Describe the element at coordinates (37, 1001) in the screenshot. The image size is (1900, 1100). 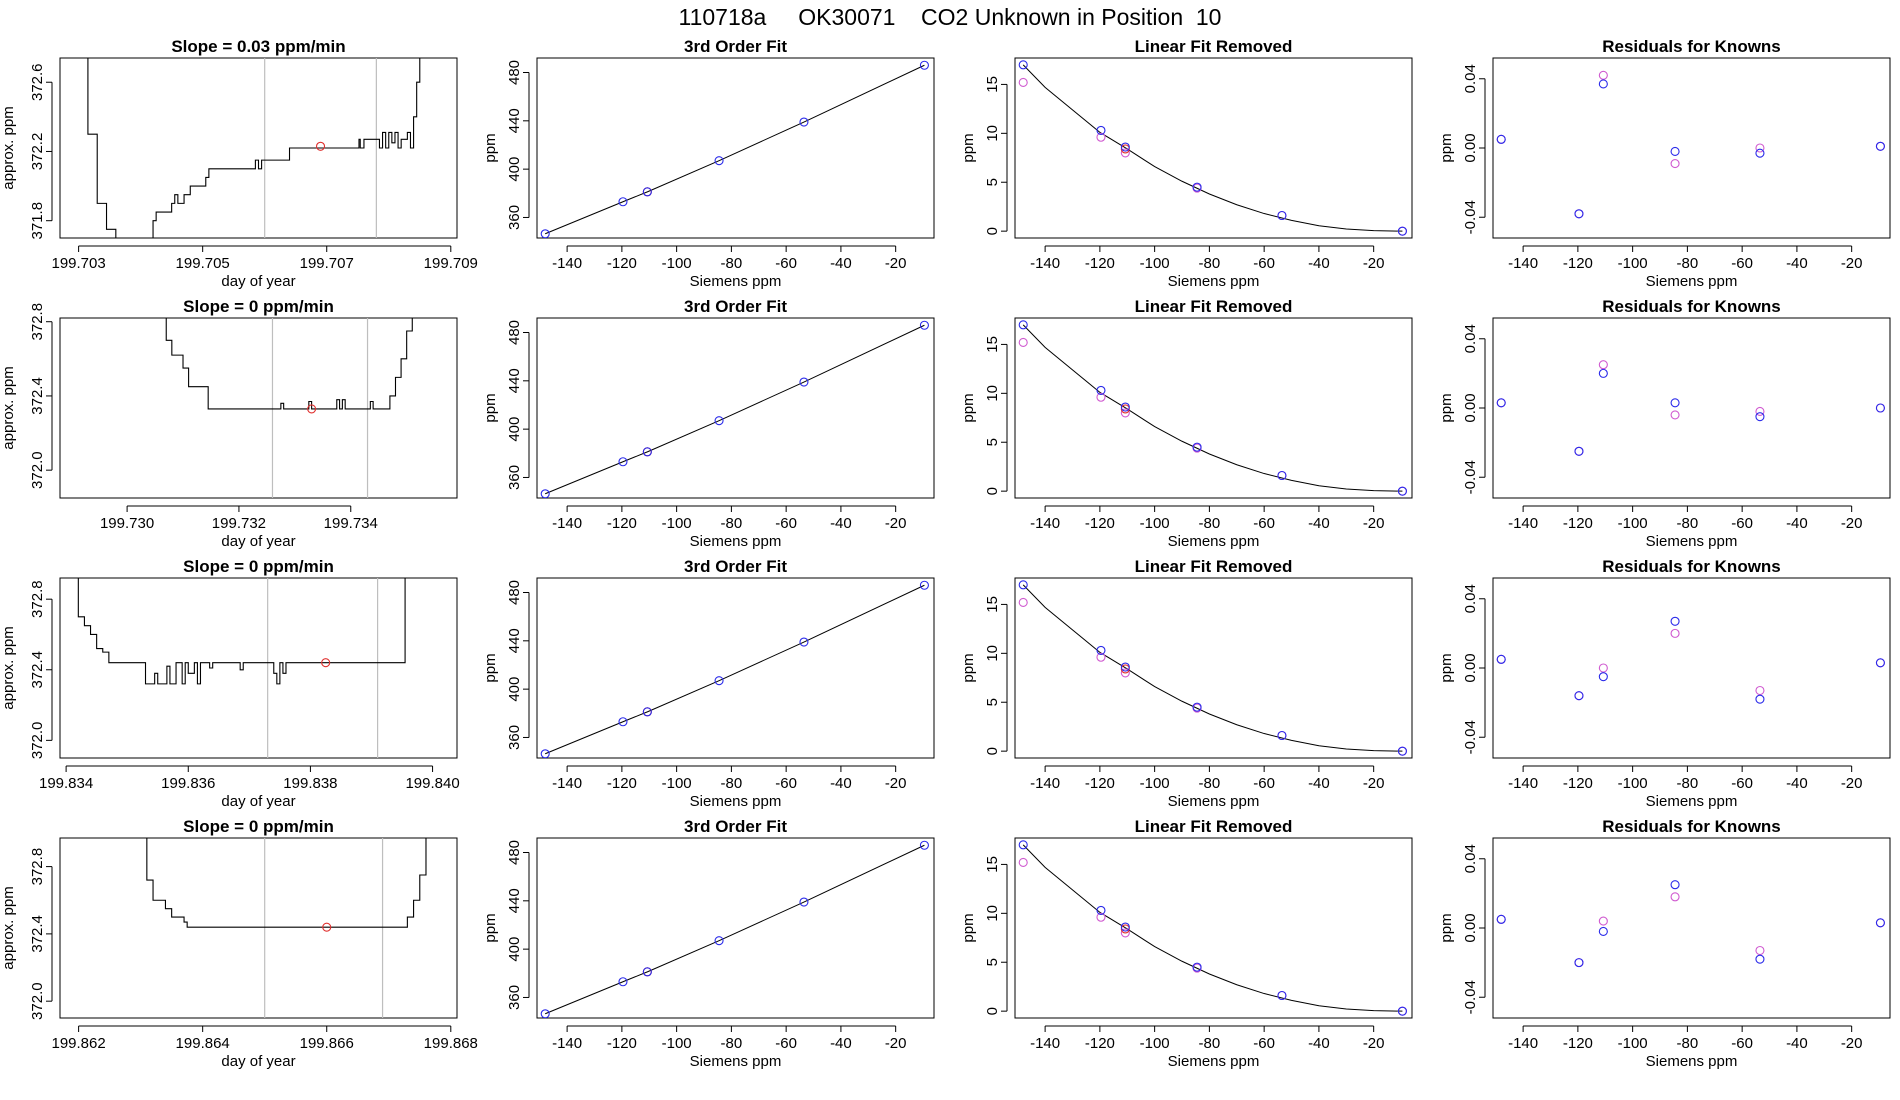
I see `y-tick-label: 372.0` at that location.